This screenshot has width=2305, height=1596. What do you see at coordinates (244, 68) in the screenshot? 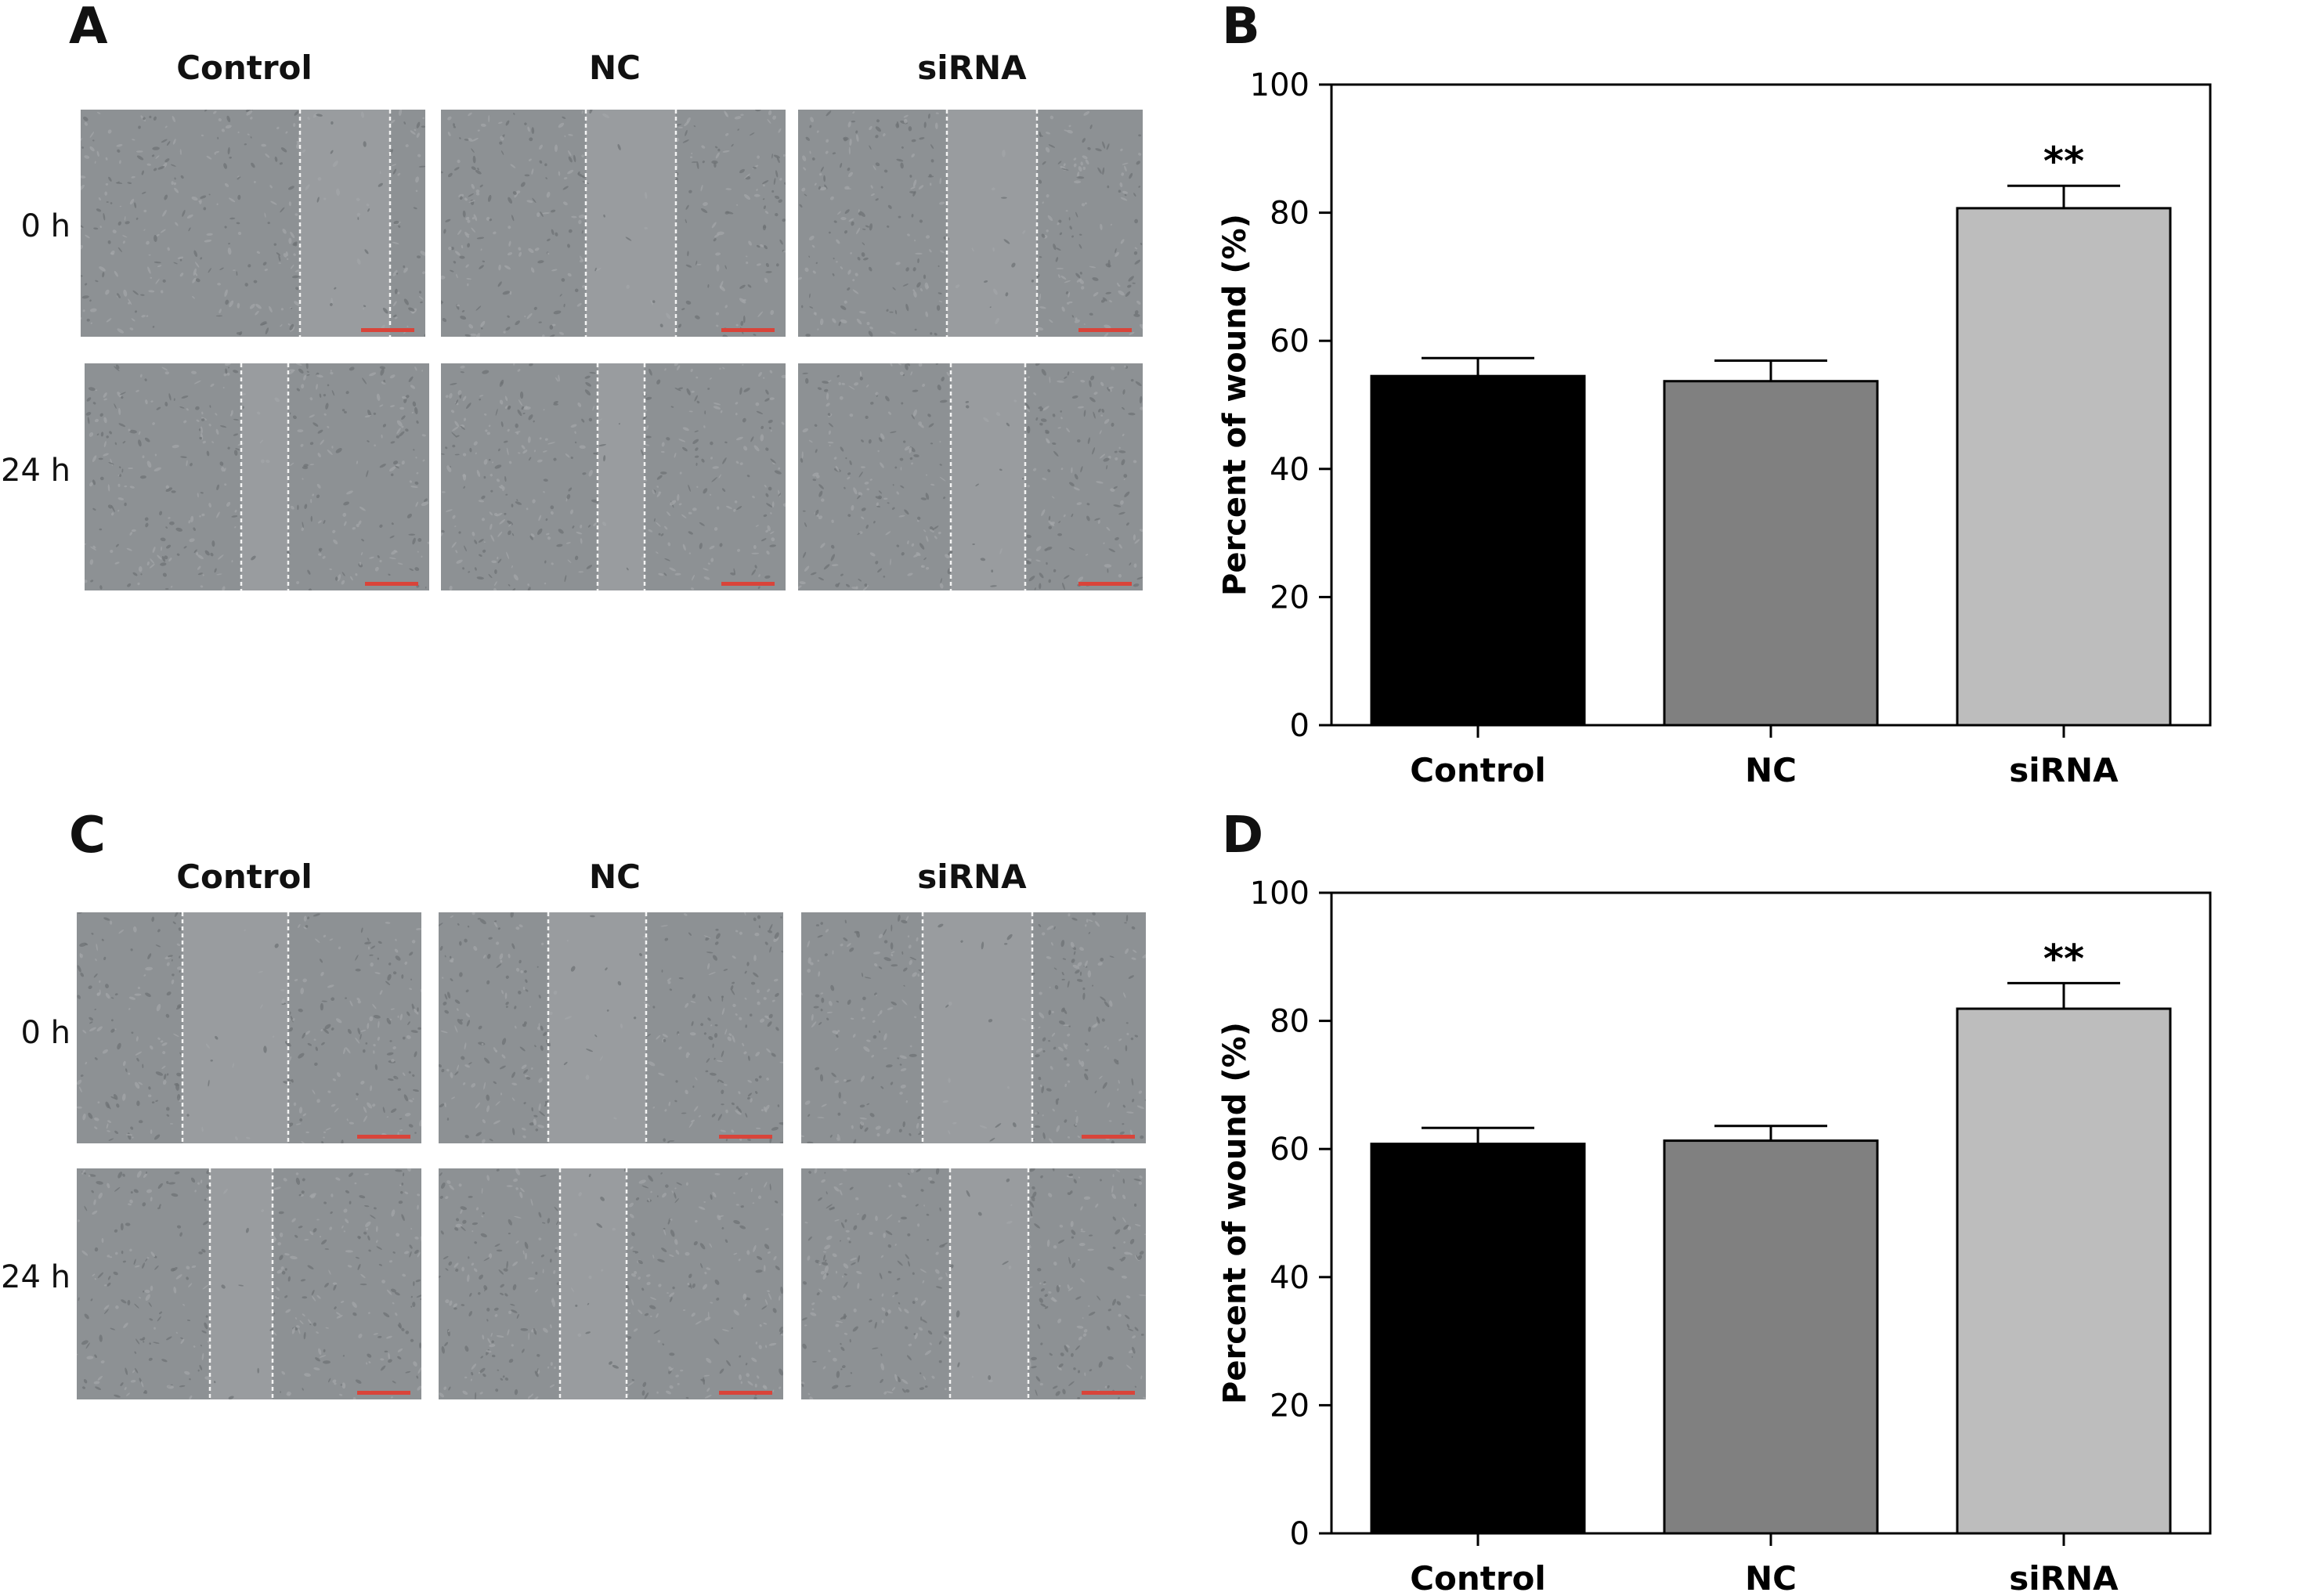
I see `panel-a-col-control: Control` at bounding box center [244, 68].